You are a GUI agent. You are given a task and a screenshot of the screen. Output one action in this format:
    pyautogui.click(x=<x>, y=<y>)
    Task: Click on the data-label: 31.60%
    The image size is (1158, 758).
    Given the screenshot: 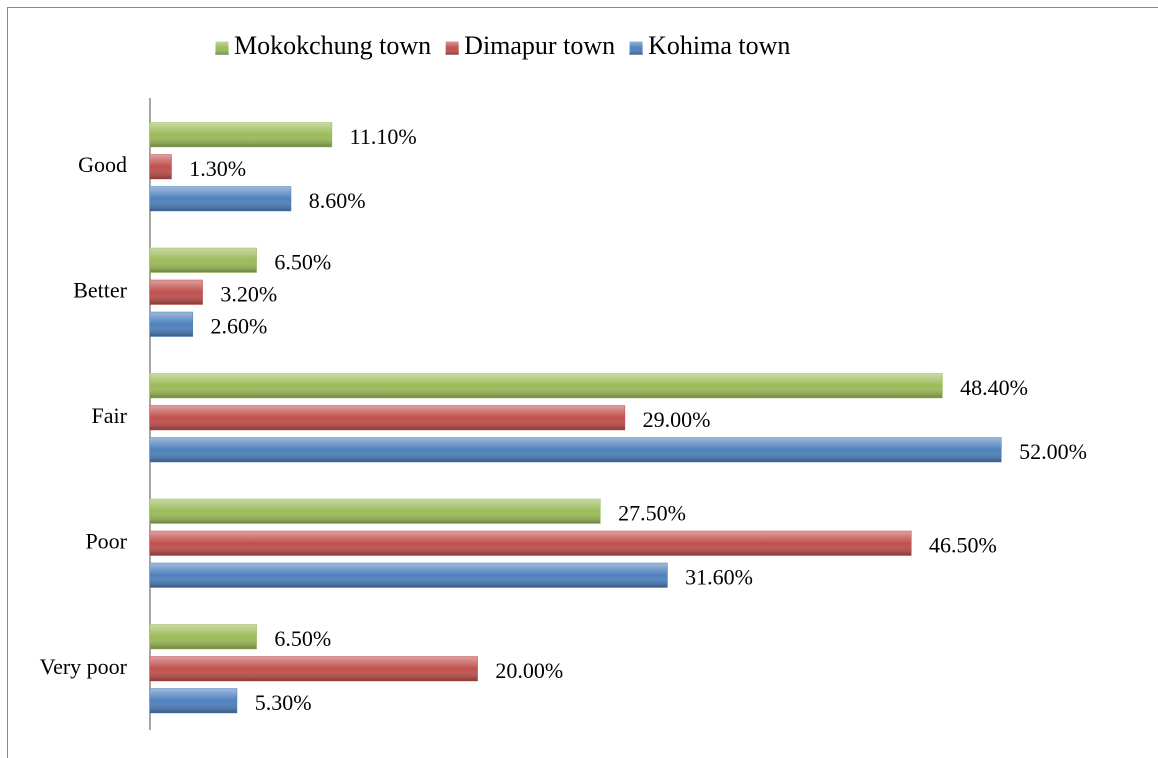 What is the action you would take?
    pyautogui.click(x=719, y=576)
    